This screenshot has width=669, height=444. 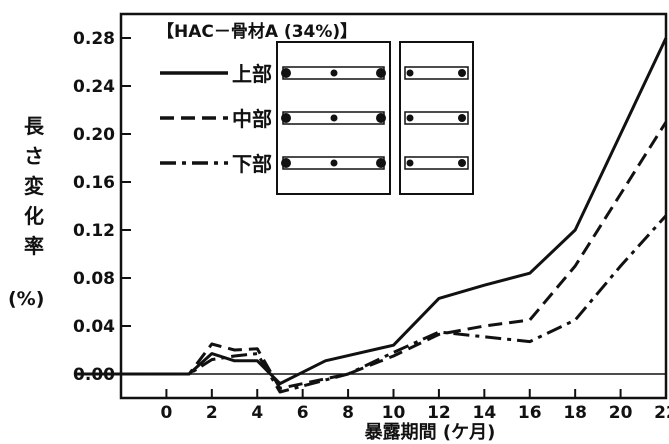 I want to click on chart-title: 【HAC－骨材A (34%)】, so click(x=257, y=31).